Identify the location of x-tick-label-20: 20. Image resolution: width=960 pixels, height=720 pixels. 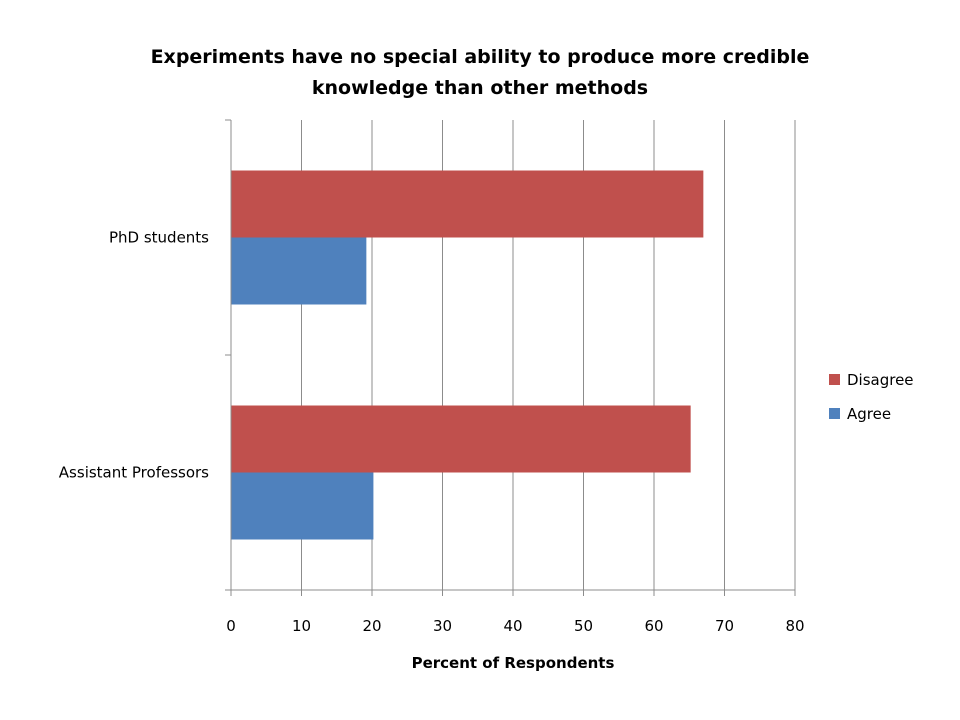
(371, 626).